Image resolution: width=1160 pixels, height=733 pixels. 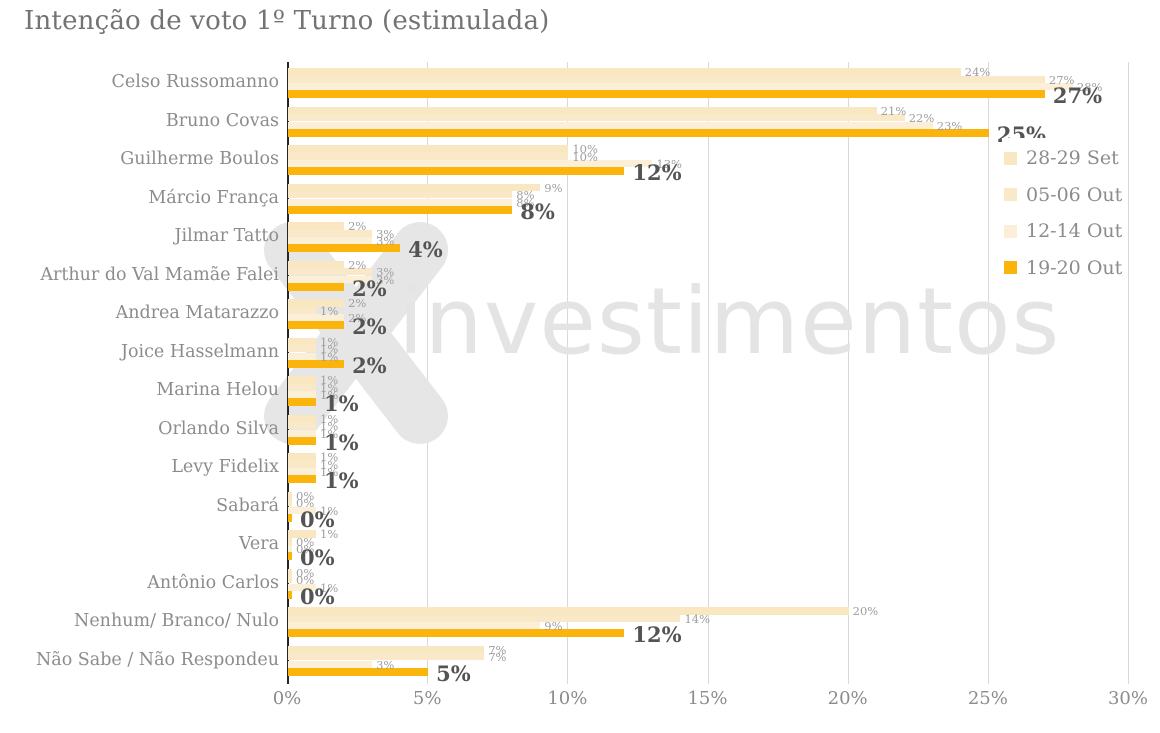 What do you see at coordinates (525, 202) in the screenshot?
I see `value-label: 8%` at bounding box center [525, 202].